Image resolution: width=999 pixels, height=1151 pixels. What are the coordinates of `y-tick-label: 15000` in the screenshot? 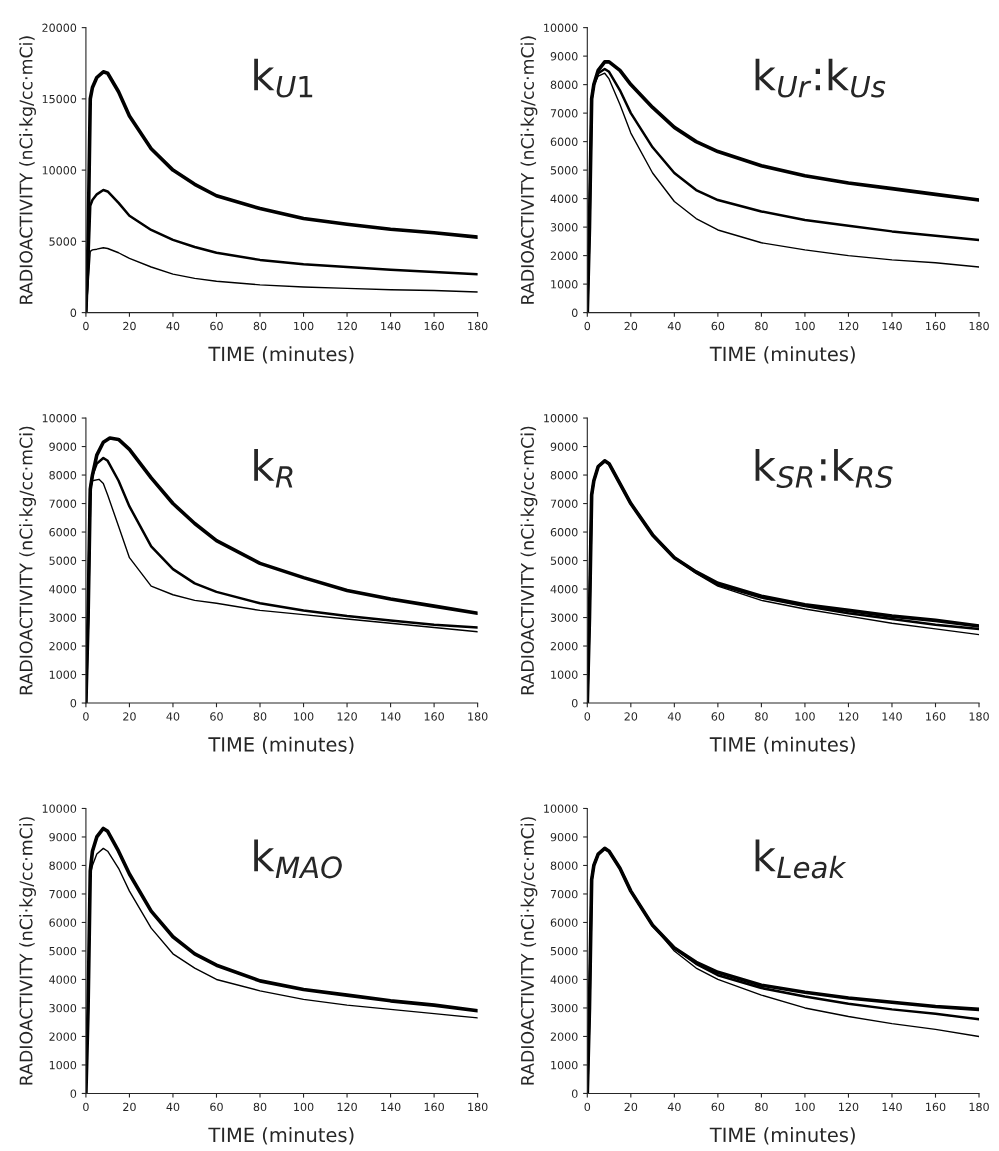 It's located at (59, 99).